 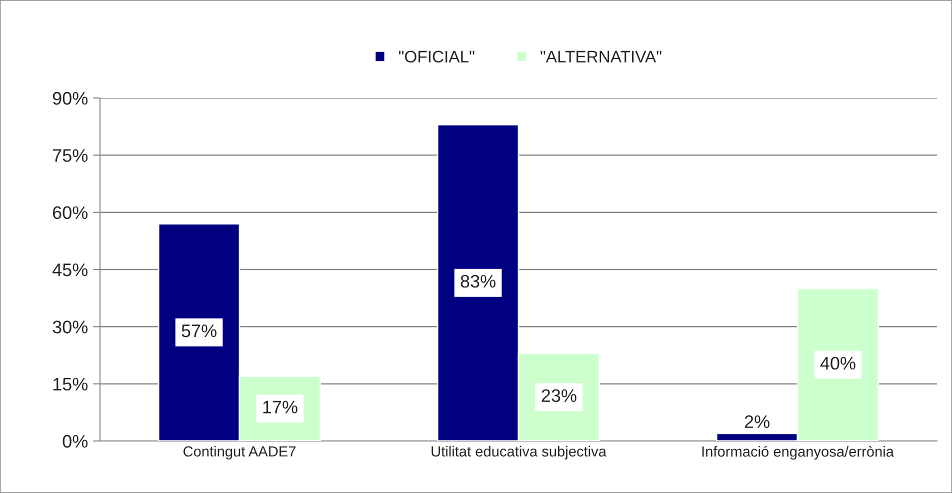 I want to click on y-tick-label: 45%, so click(x=70, y=270).